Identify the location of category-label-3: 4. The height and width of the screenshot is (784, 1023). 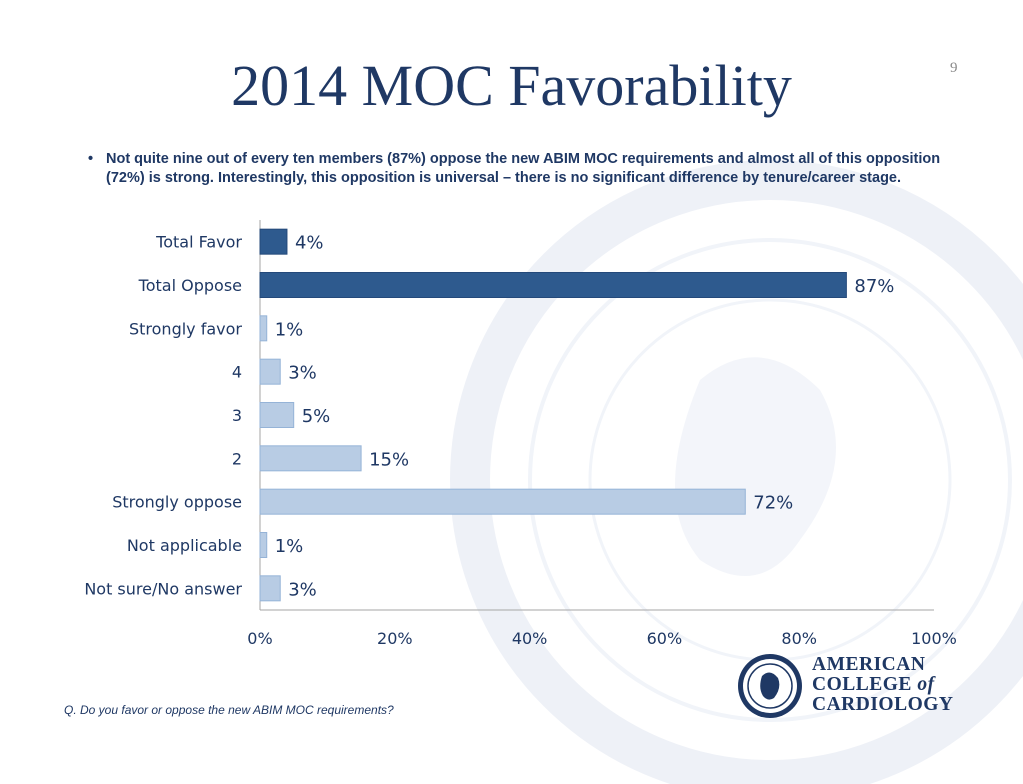
(237, 372).